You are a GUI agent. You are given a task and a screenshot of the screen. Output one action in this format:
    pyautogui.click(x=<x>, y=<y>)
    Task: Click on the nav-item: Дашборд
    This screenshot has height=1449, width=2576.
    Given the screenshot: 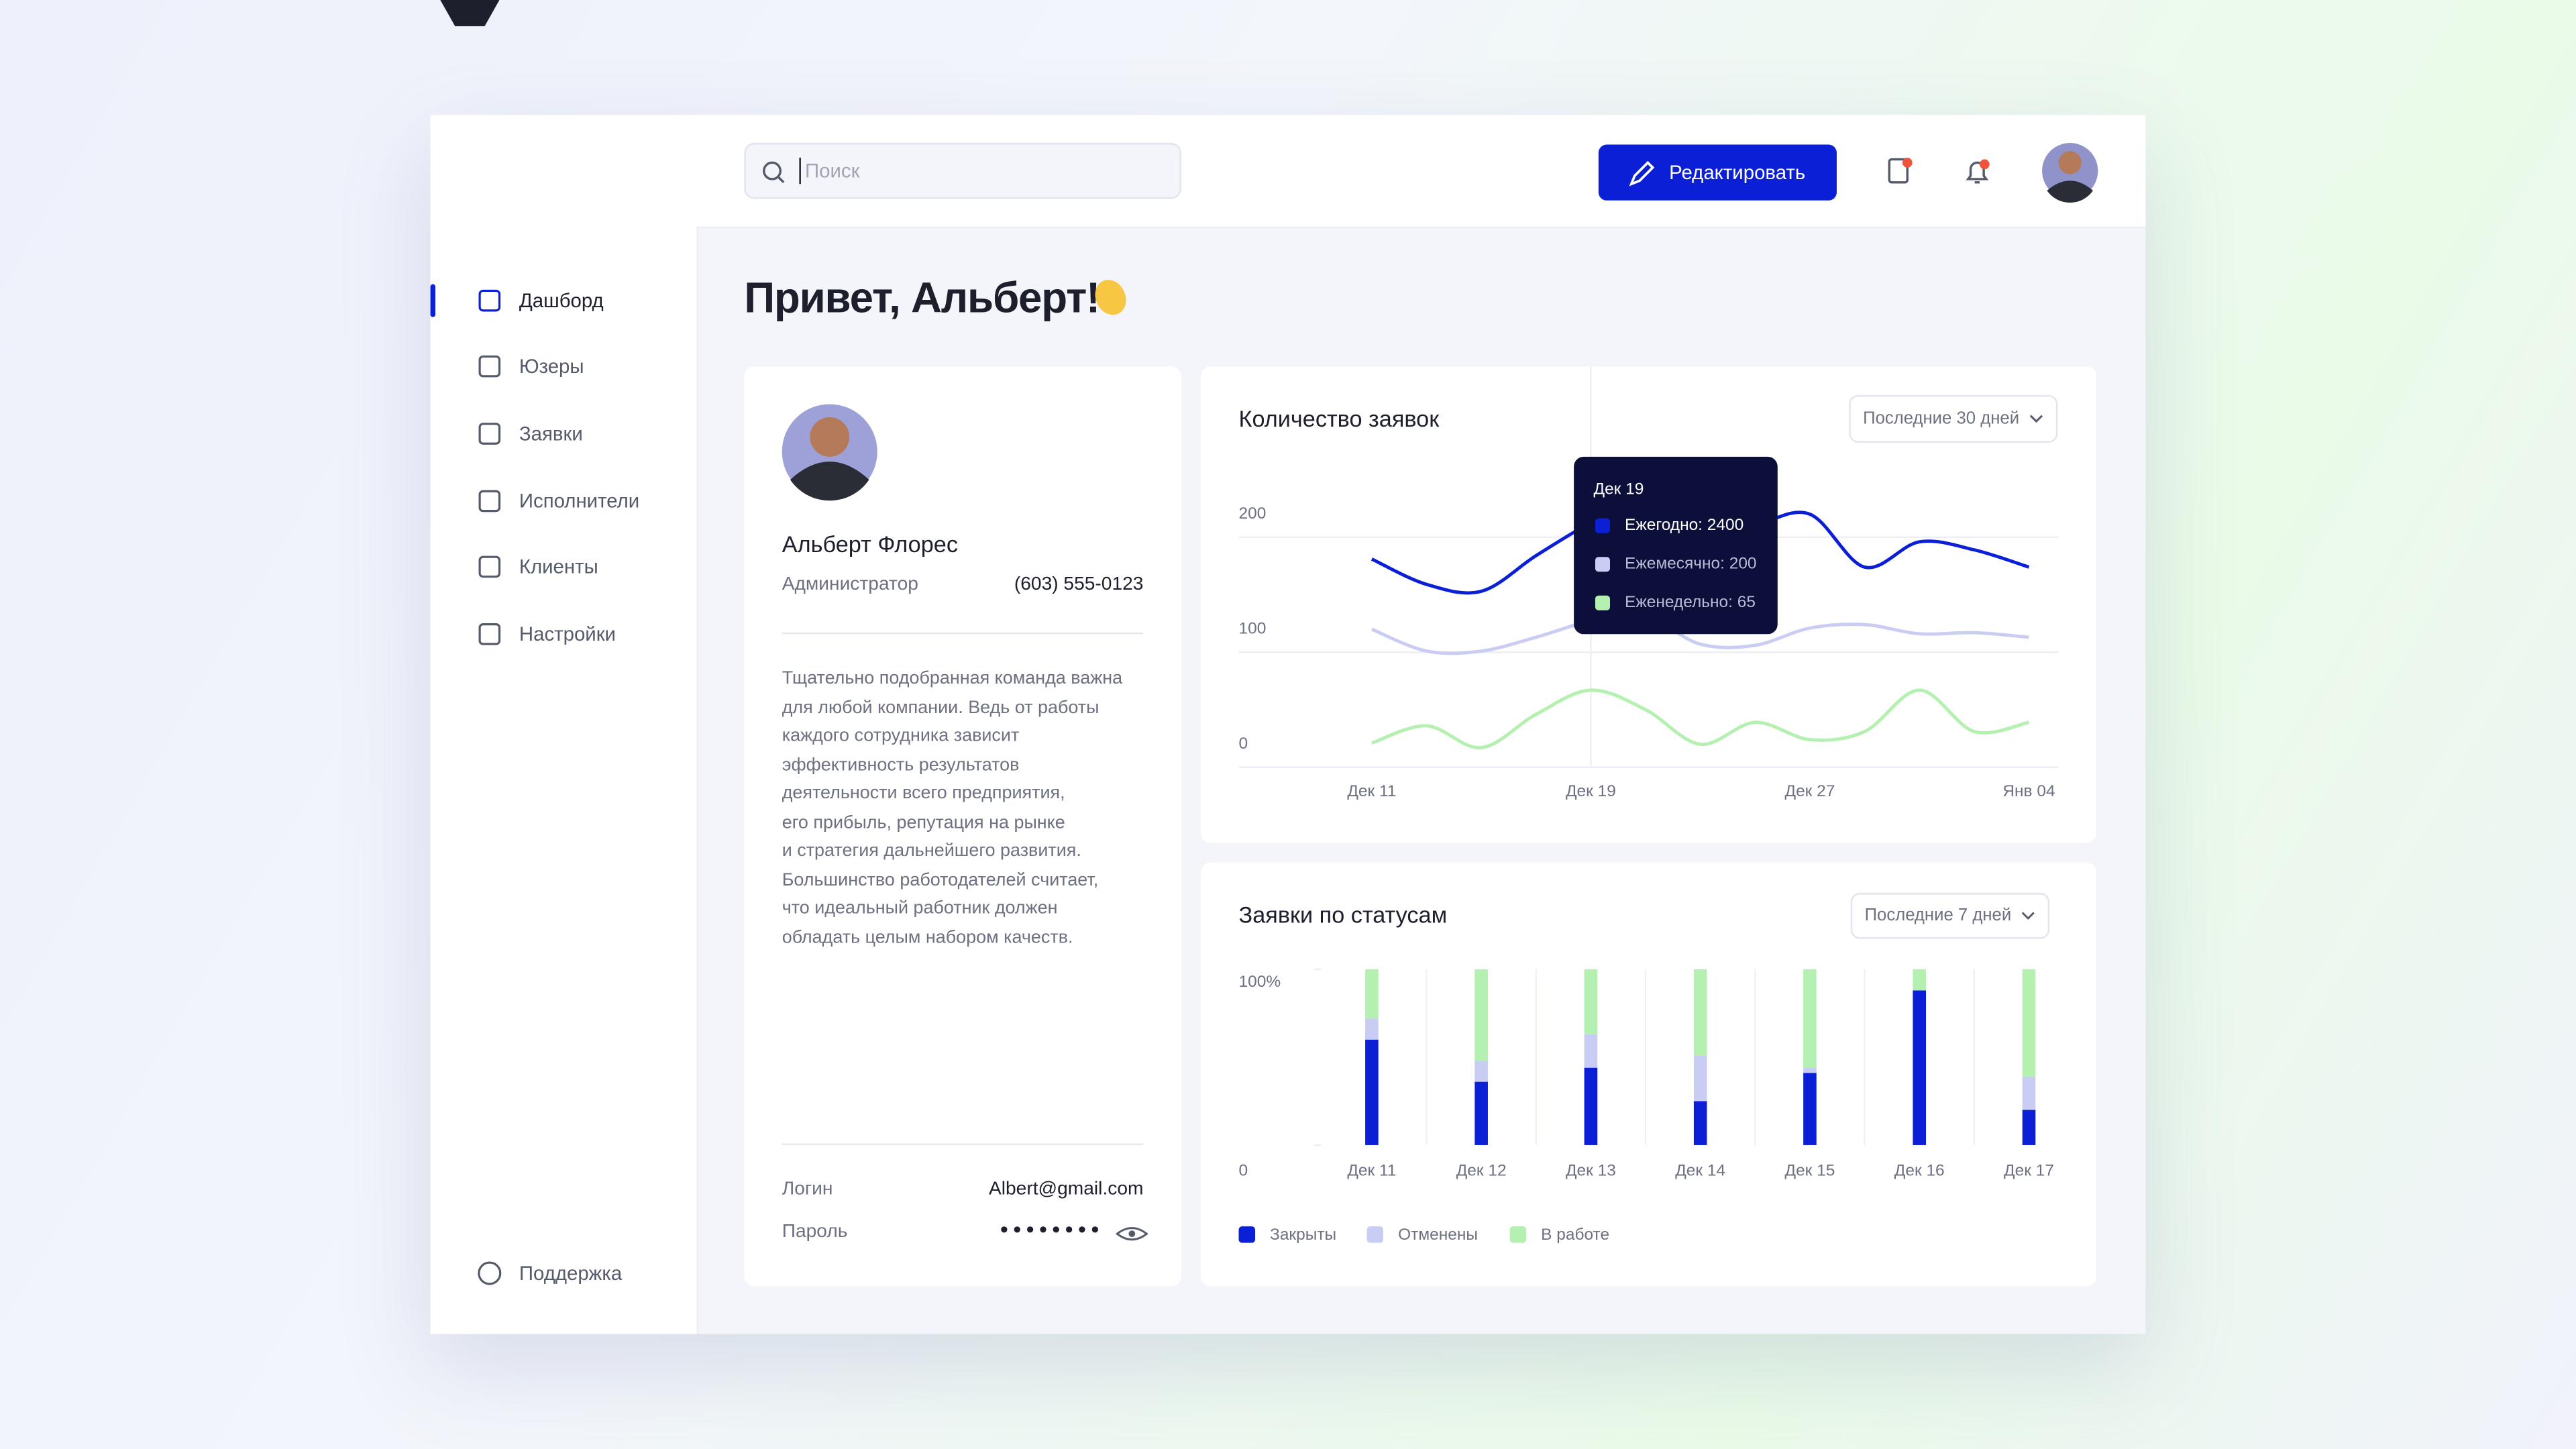 What is the action you would take?
    pyautogui.click(x=561, y=301)
    